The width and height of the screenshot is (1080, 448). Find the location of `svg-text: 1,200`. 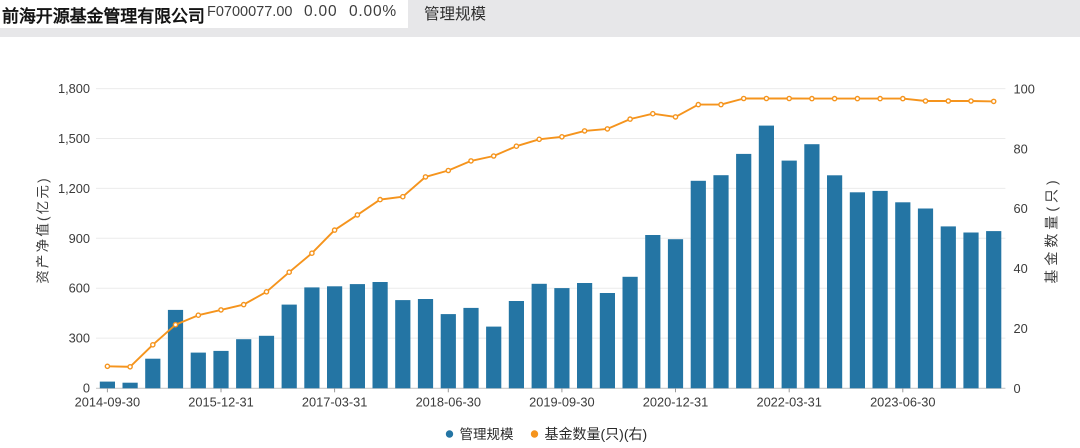

svg-text: 1,200 is located at coordinates (74, 188).